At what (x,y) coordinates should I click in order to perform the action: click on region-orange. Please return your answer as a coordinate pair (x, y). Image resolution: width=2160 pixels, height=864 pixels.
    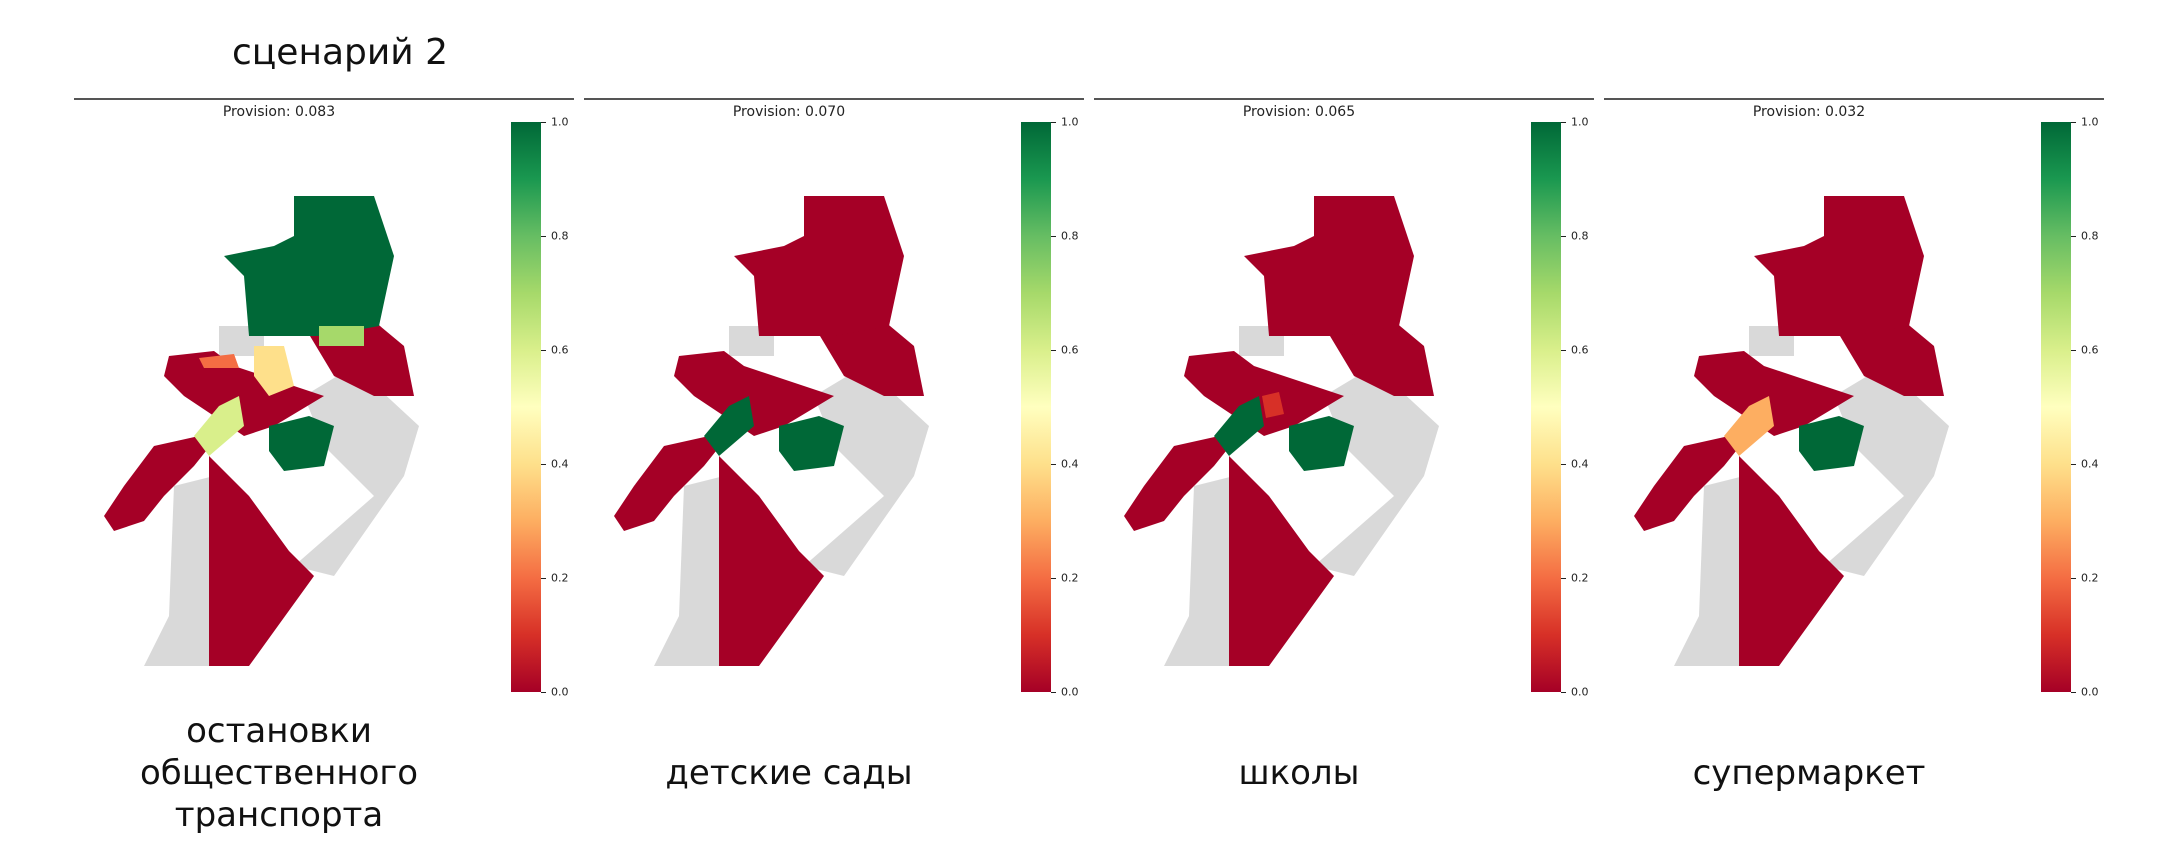
    Looking at the image, I should click on (219, 361).